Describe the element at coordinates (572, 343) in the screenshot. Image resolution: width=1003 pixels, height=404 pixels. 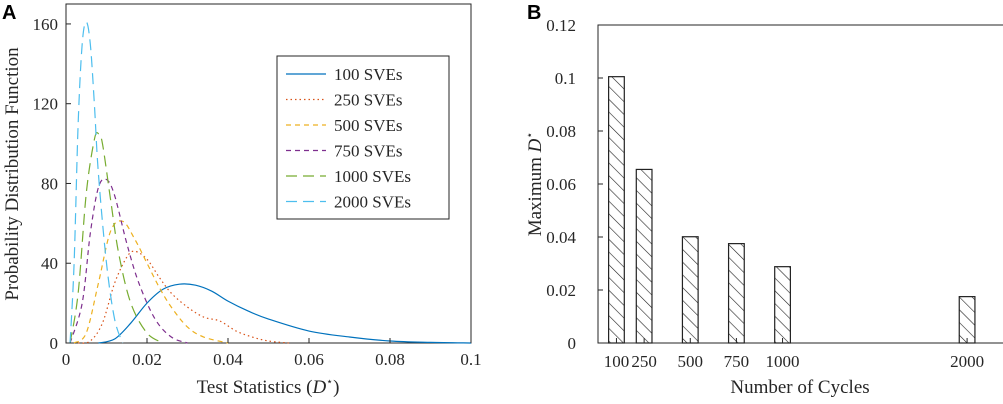
I see `panel-b-y-tick-label: 0` at that location.